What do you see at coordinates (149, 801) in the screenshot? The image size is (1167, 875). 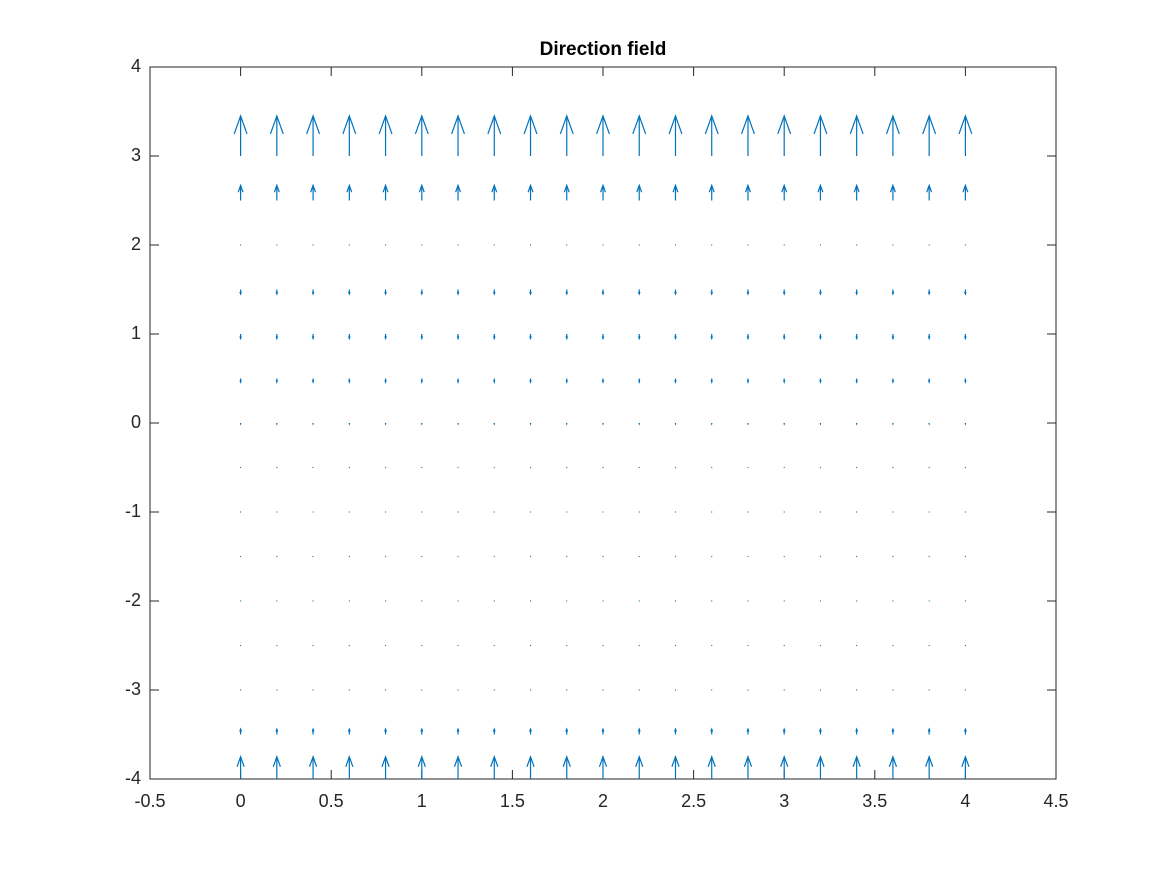 I see `x-tick-label: -0.5` at bounding box center [149, 801].